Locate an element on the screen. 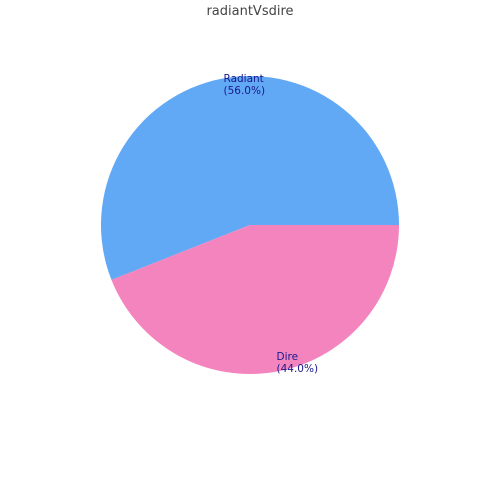 Image resolution: width=500 pixels, height=500 pixels. chart-title: radiantVsdire is located at coordinates (250, 11).